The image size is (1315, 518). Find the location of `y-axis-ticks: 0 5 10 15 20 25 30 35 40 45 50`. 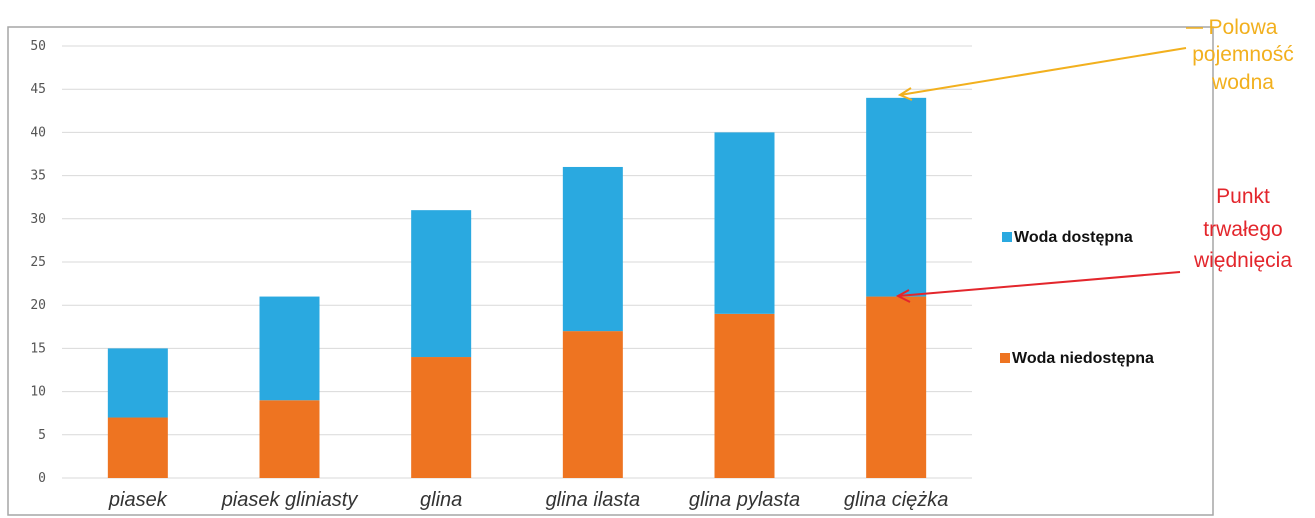

y-axis-ticks: 0 5 10 15 20 25 30 35 40 45 50 is located at coordinates (38, 262).